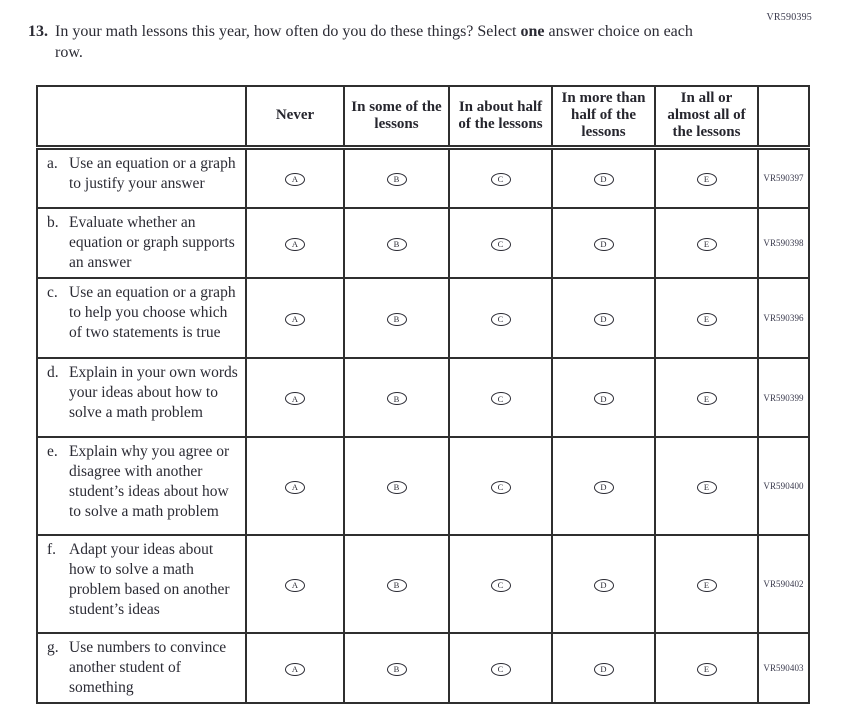  What do you see at coordinates (38, 31) in the screenshot?
I see `question-number: 13.` at bounding box center [38, 31].